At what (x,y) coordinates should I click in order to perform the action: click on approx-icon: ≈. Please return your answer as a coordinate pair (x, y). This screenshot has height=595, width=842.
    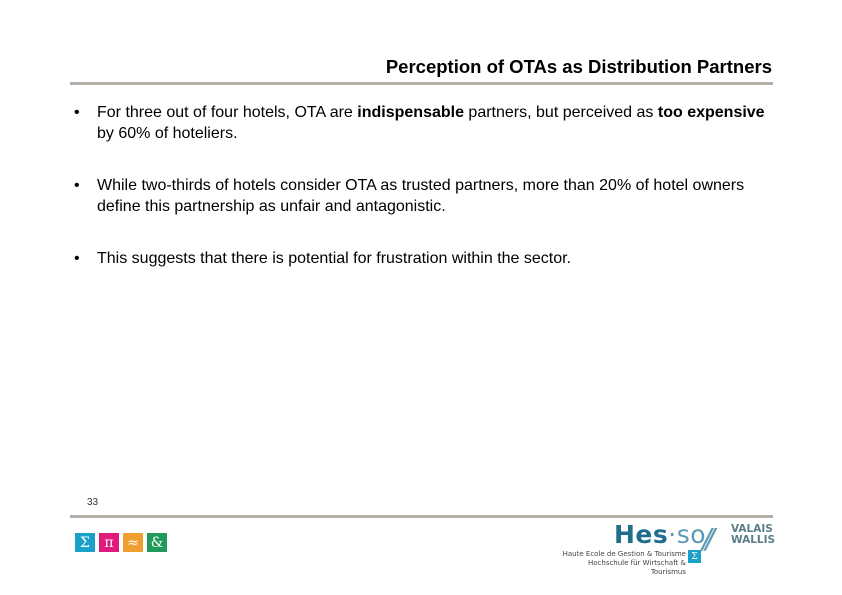
    Looking at the image, I should click on (133, 542).